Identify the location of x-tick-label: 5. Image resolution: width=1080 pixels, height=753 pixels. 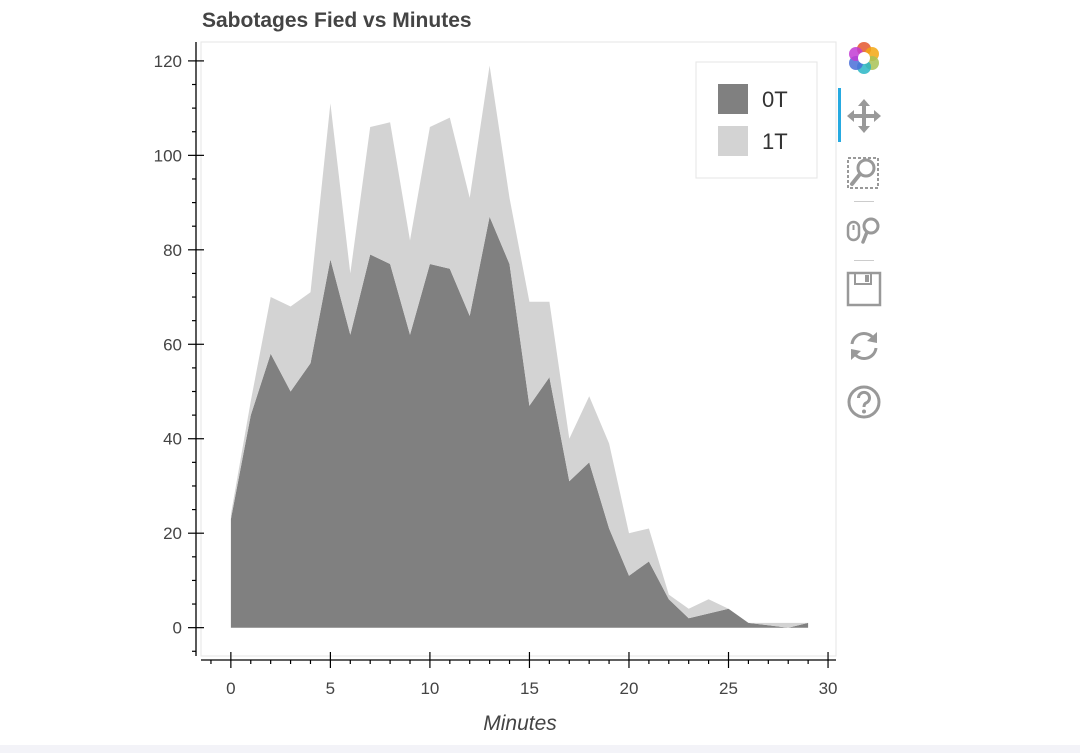
(330, 688).